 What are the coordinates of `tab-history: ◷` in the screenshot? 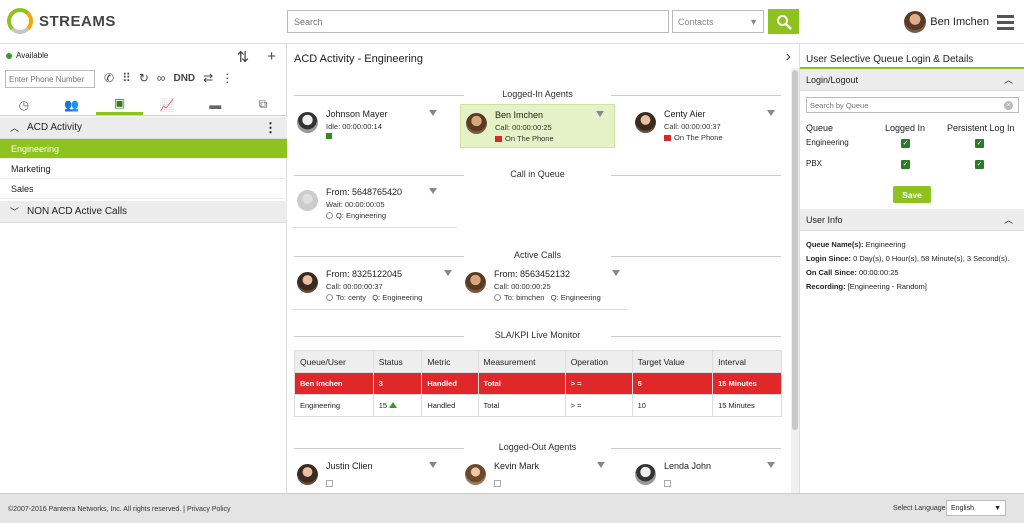 It's located at (24, 104).